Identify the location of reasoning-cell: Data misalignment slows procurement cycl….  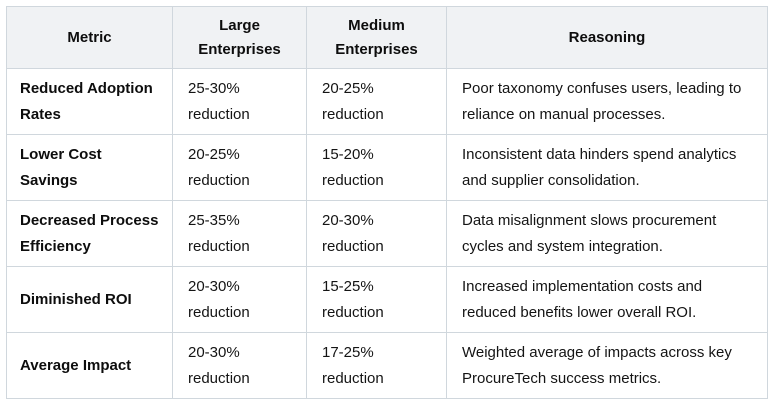
(607, 233).